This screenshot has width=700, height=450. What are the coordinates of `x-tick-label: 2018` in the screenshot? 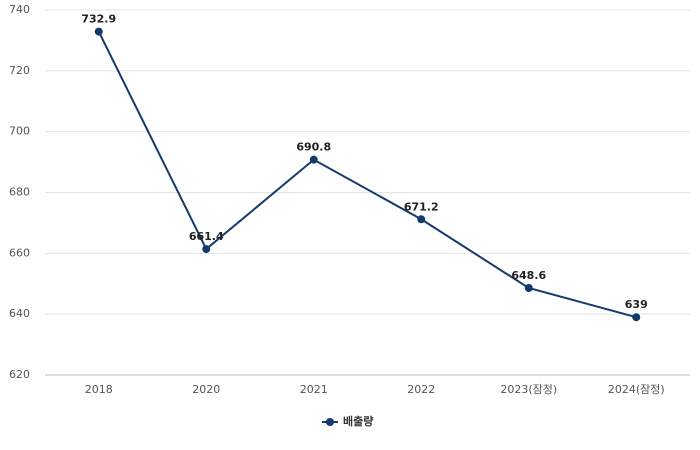 It's located at (99, 389).